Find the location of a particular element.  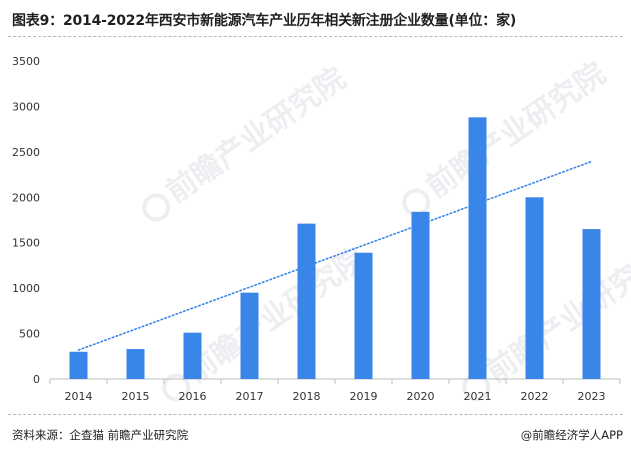

y-tick-label: 3500 is located at coordinates (26, 61).